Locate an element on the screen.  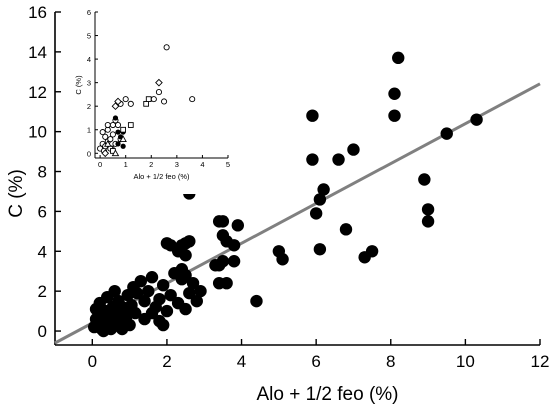
inset-y-tick-label: 6 is located at coordinates (89, 12).